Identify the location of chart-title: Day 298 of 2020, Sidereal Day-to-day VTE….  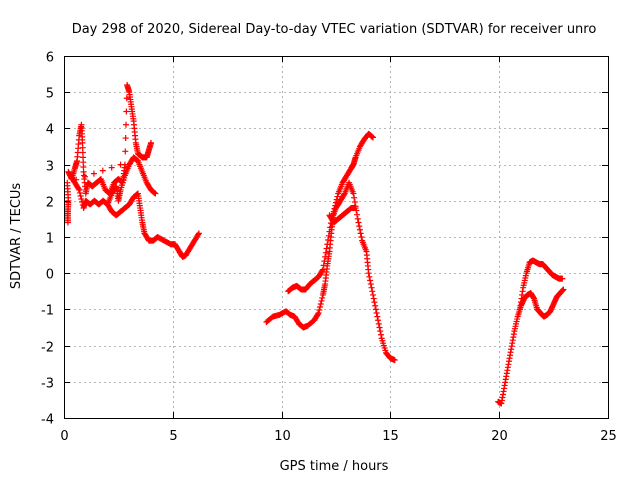
(334, 29).